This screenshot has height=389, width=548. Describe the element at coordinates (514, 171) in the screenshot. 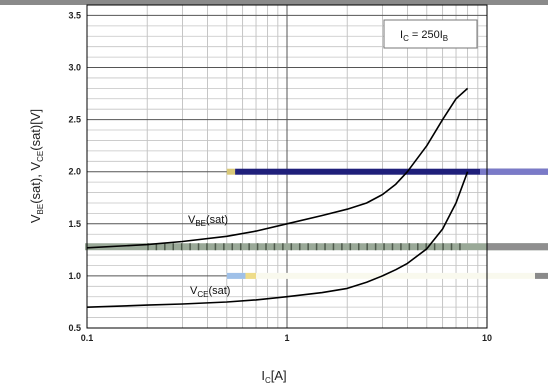

I see `band-blue-fade` at that location.